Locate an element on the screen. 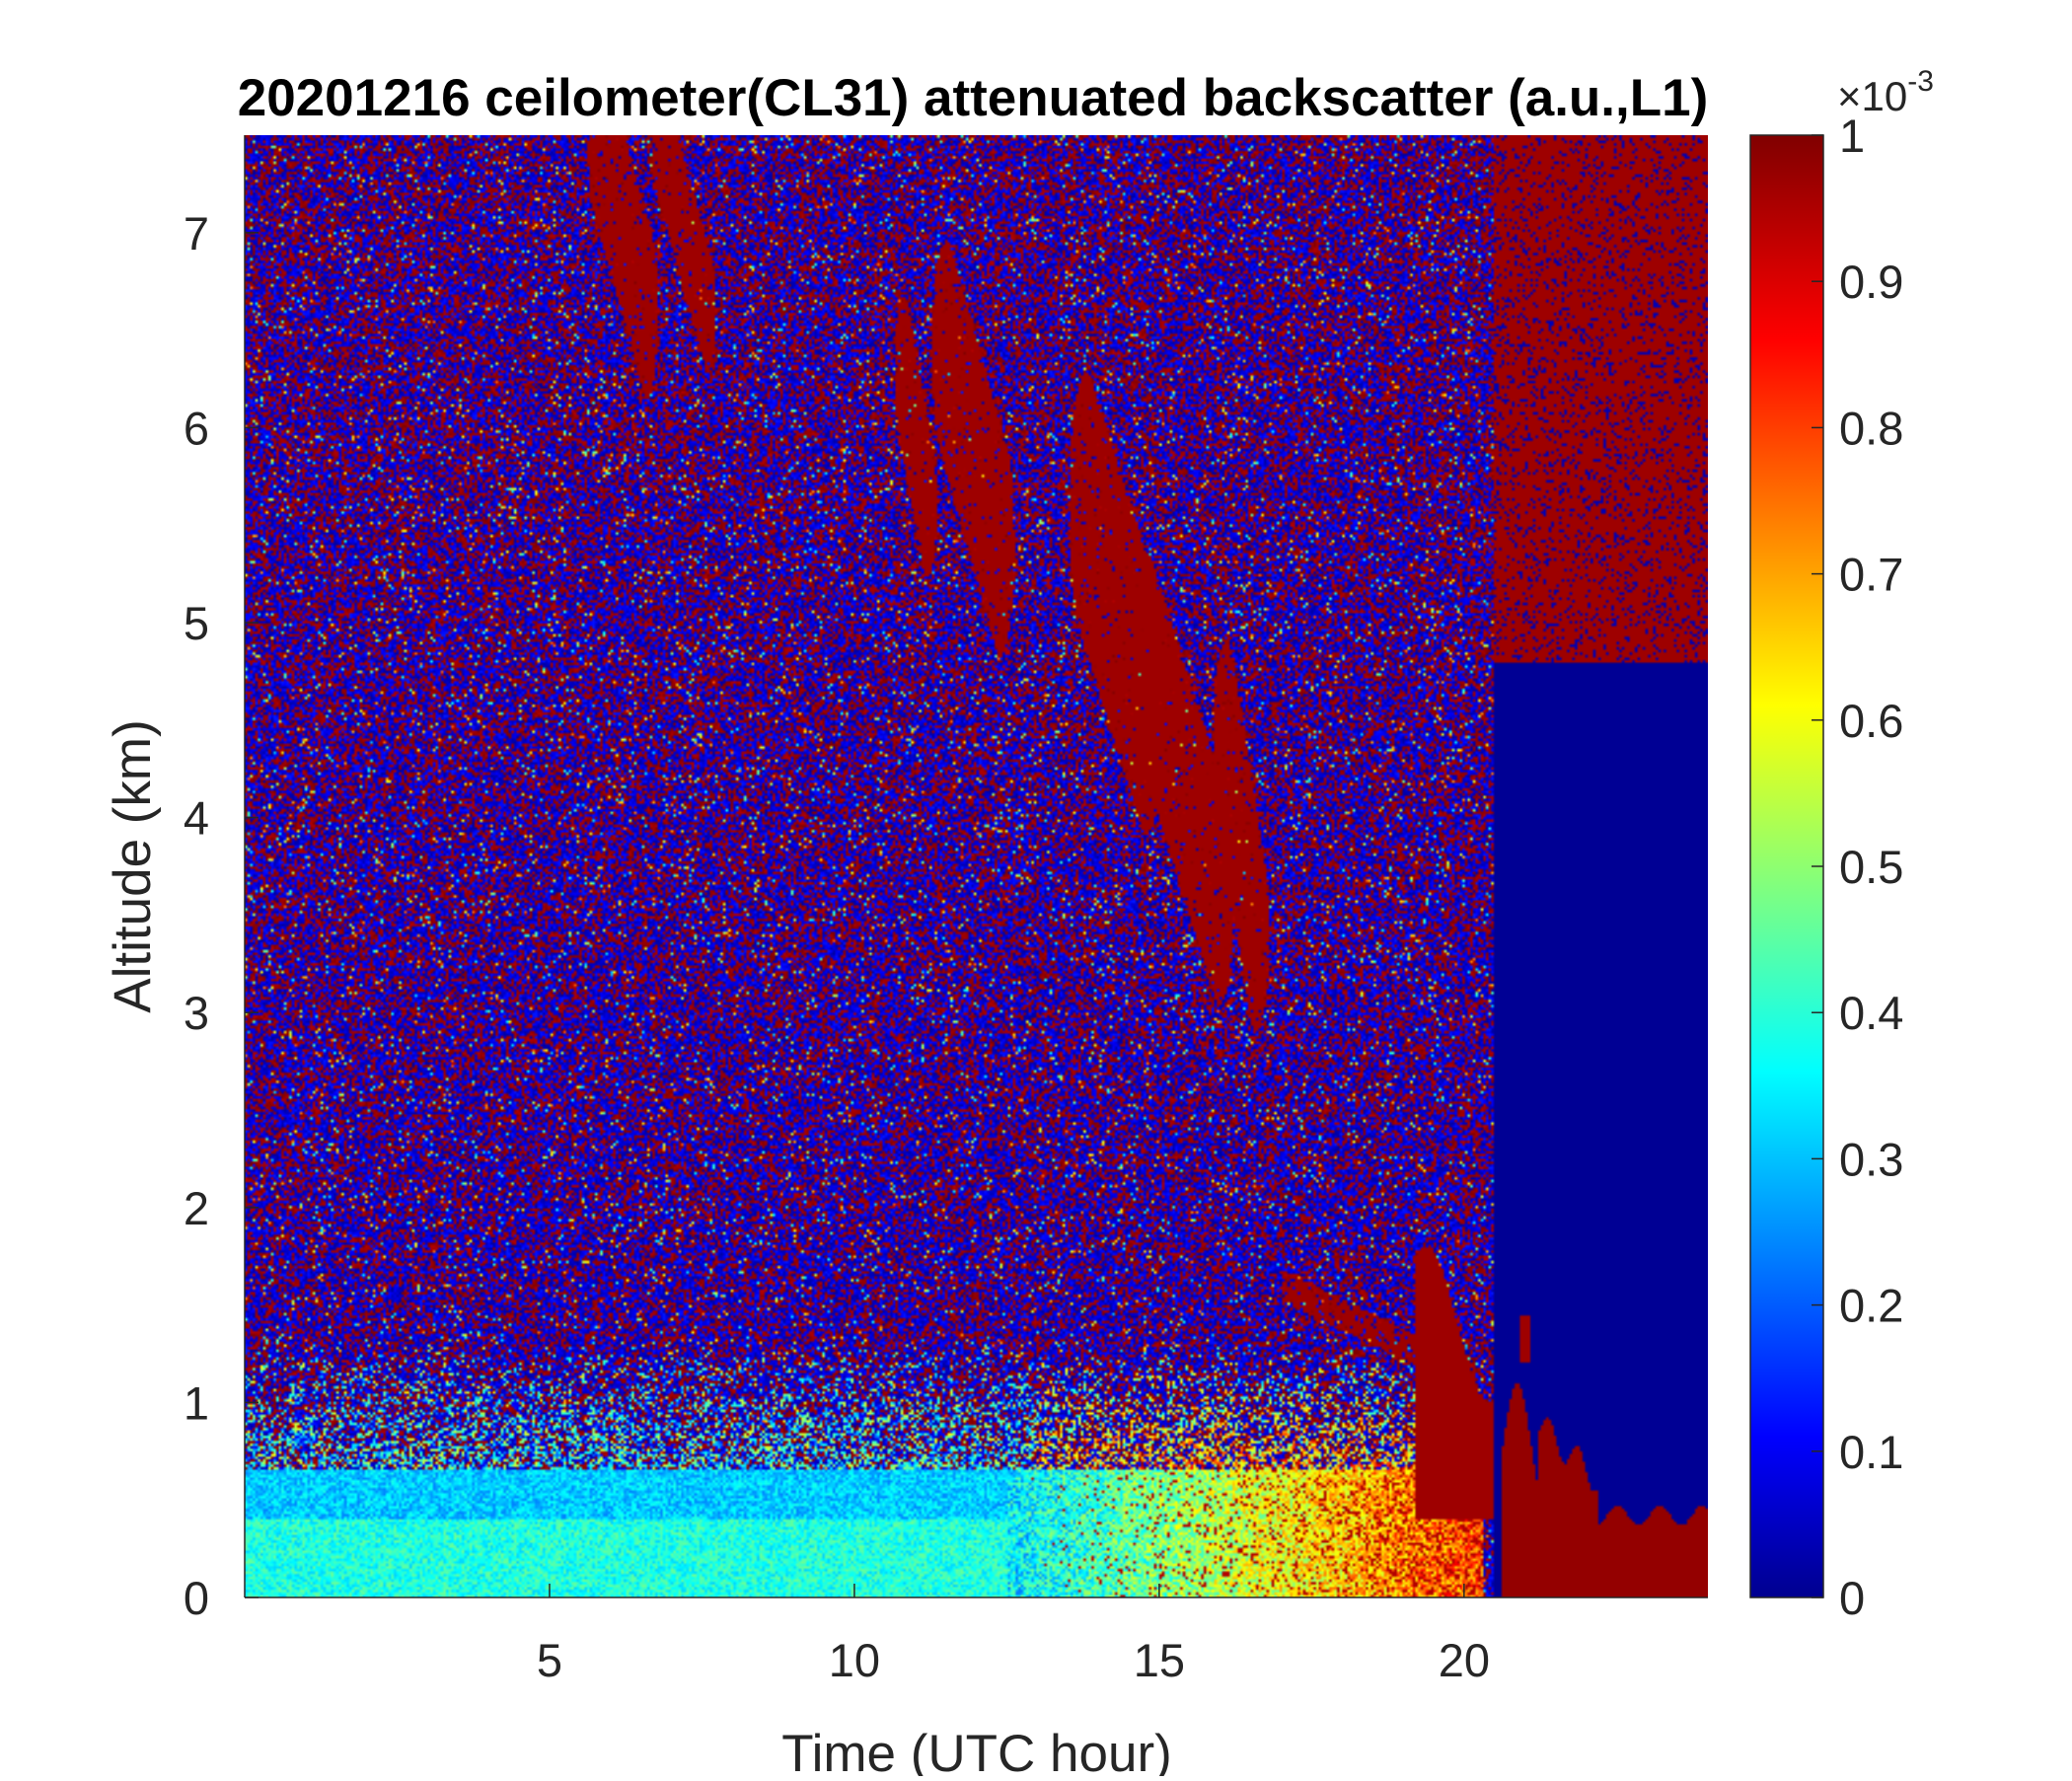  x-ticks: 5 10 15 20 is located at coordinates (1014, 1635).